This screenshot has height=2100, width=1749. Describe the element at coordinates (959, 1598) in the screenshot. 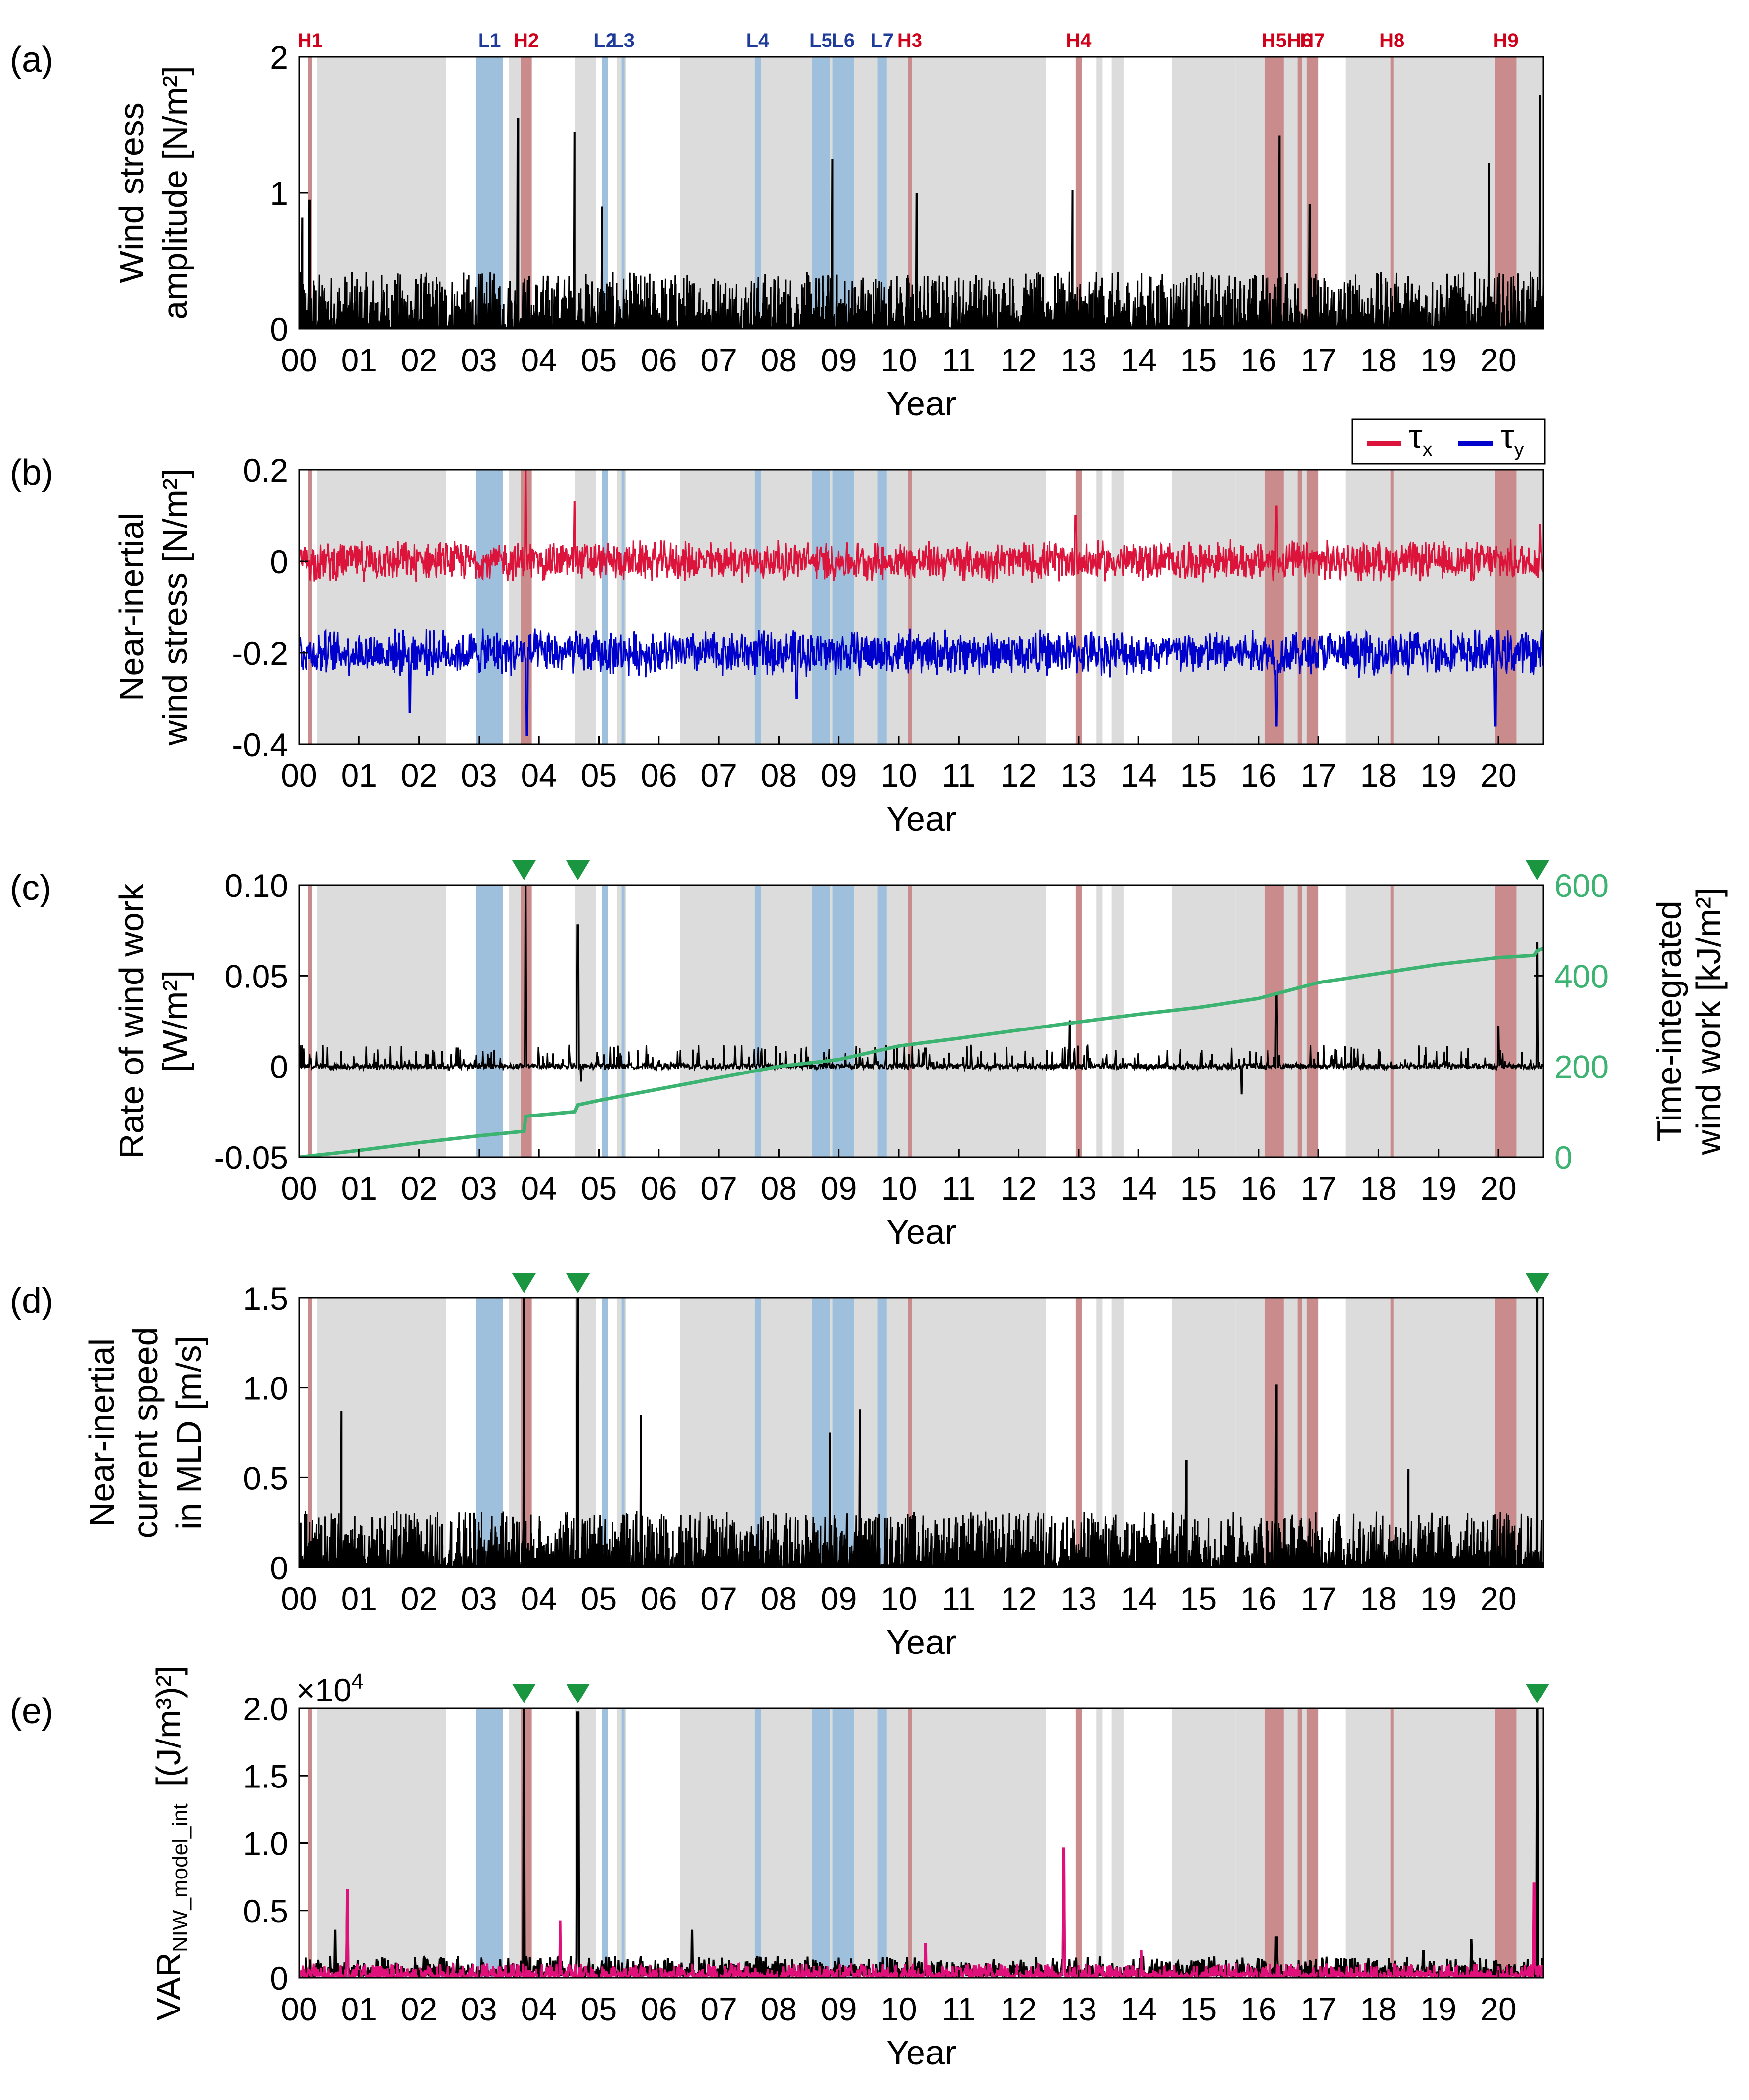

I see `x-tick-label: 11` at that location.